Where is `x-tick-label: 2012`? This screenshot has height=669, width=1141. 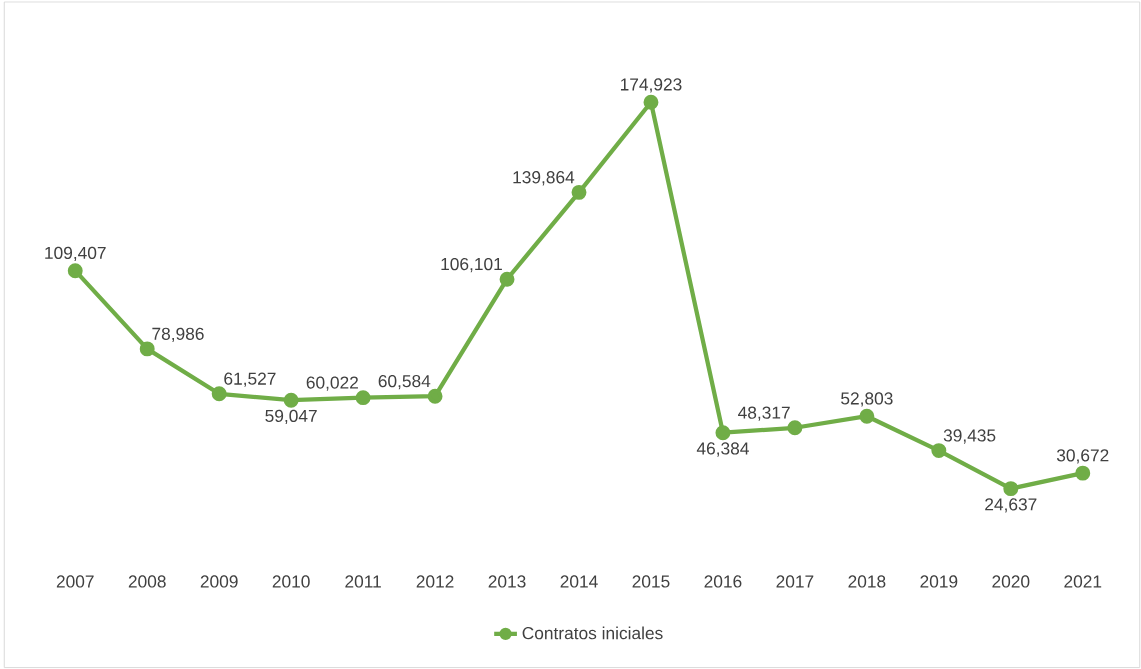
x-tick-label: 2012 is located at coordinates (435, 581).